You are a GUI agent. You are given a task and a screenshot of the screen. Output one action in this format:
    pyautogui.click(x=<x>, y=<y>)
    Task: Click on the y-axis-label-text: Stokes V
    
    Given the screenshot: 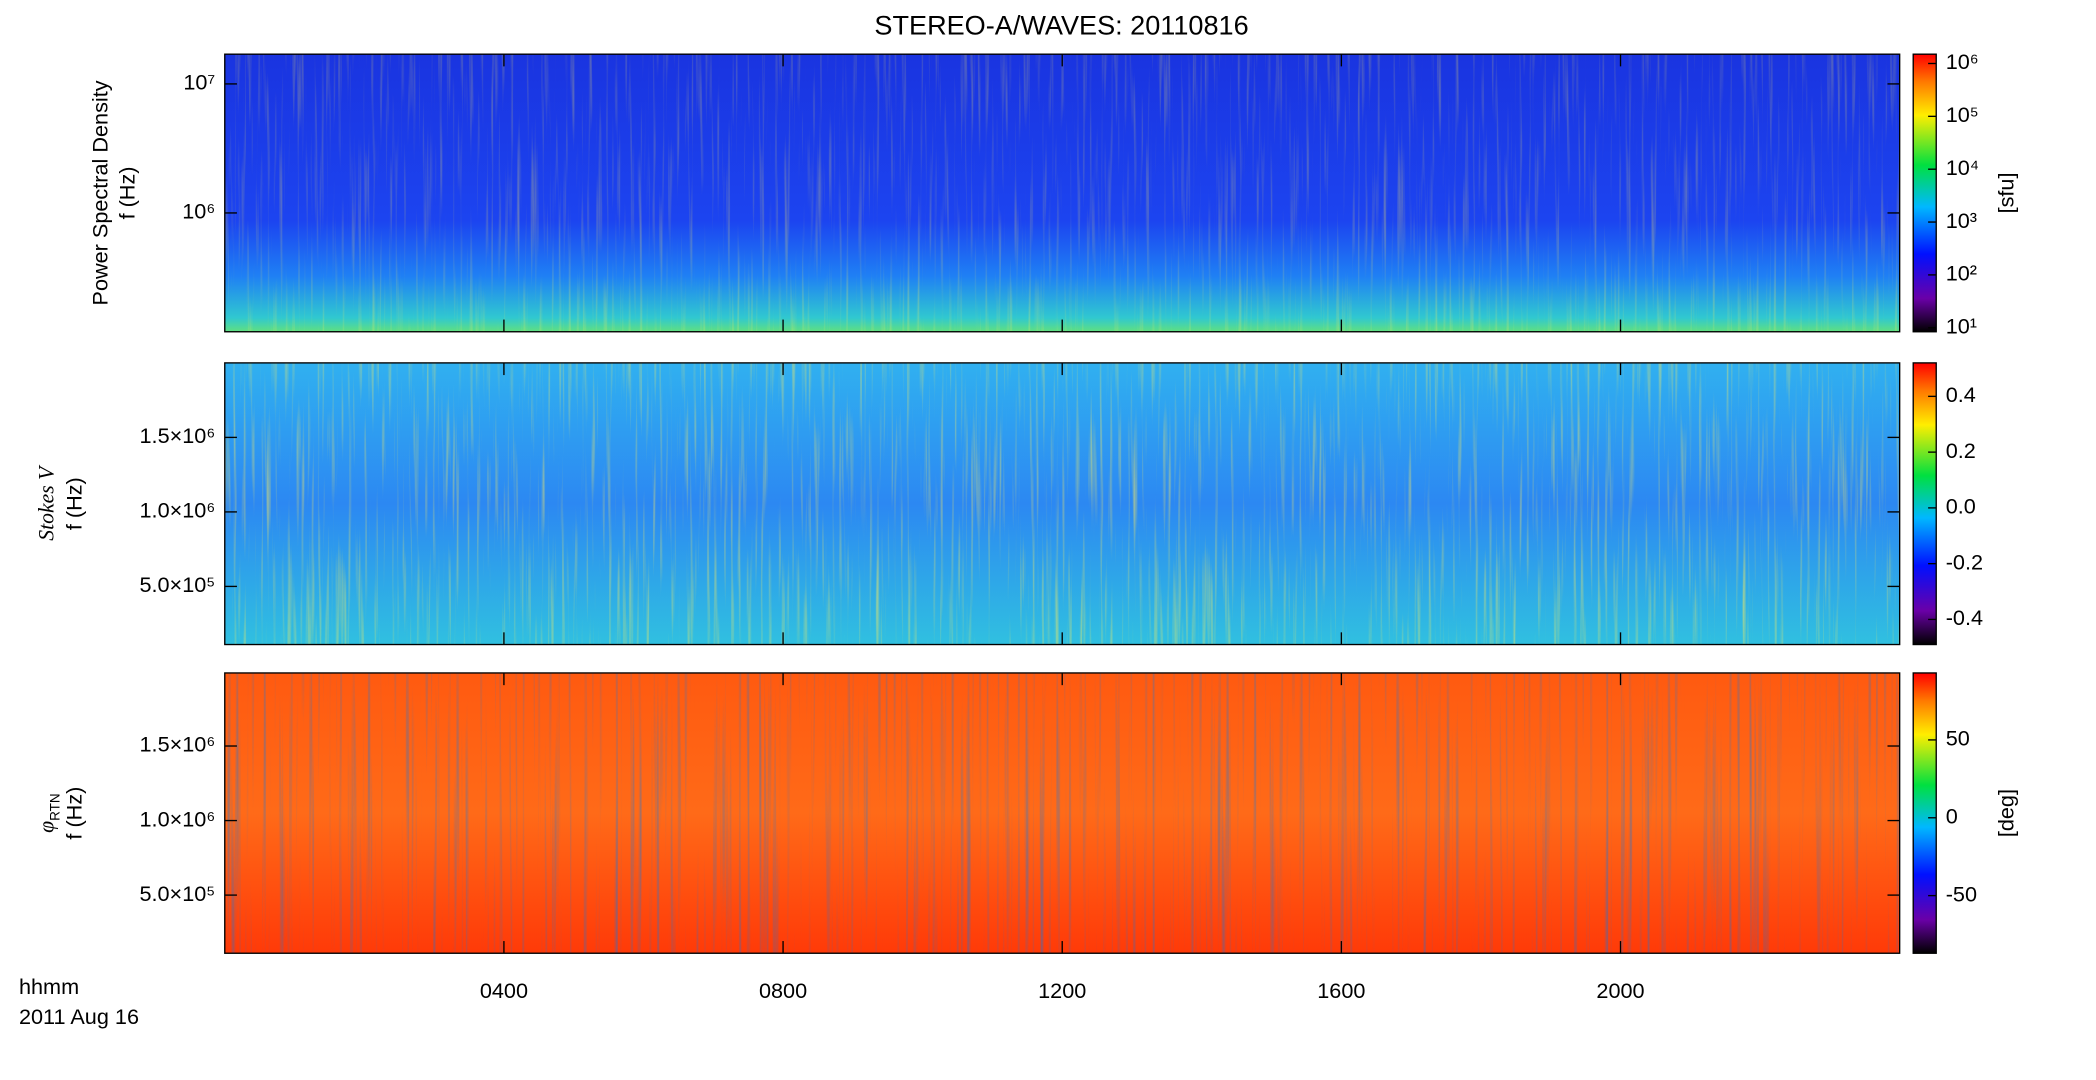 What is the action you would take?
    pyautogui.click(x=47, y=502)
    